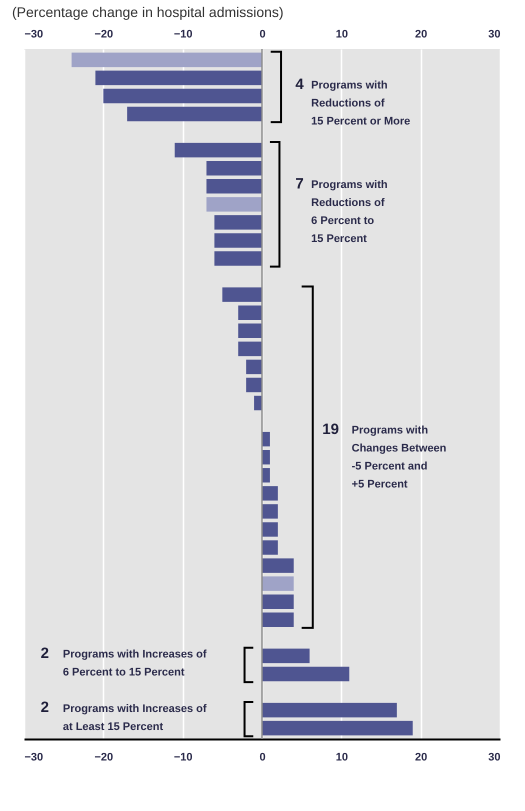 The height and width of the screenshot is (811, 525). I want to click on x2-tick-label: 10, so click(342, 758).